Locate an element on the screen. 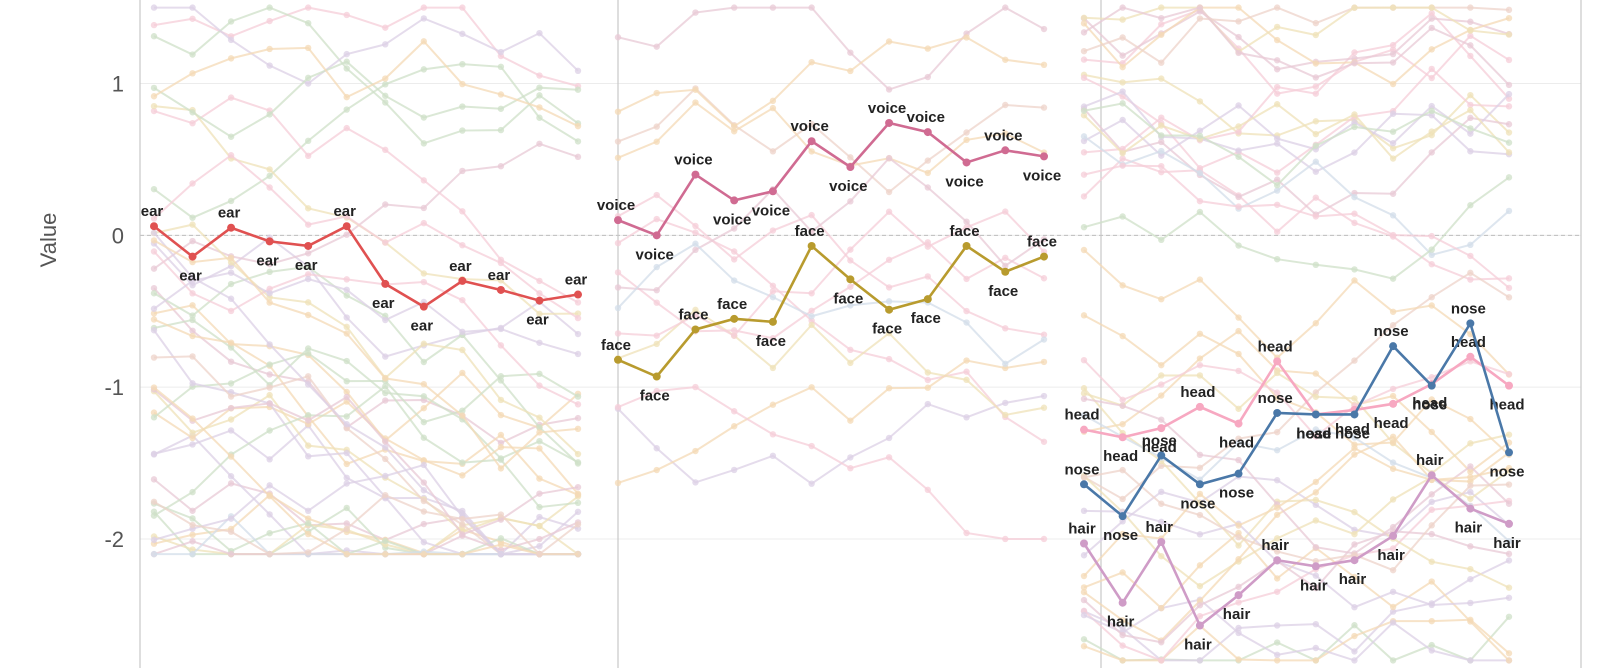 The image size is (1620, 668). point-label-hair: hair is located at coordinates (1314, 585).